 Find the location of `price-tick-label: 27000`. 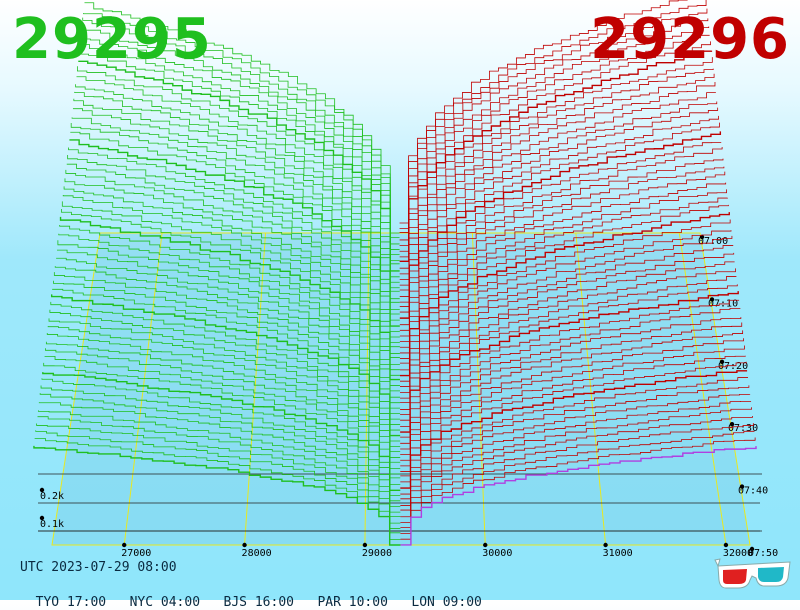

price-tick-label: 27000 is located at coordinates (136, 553).